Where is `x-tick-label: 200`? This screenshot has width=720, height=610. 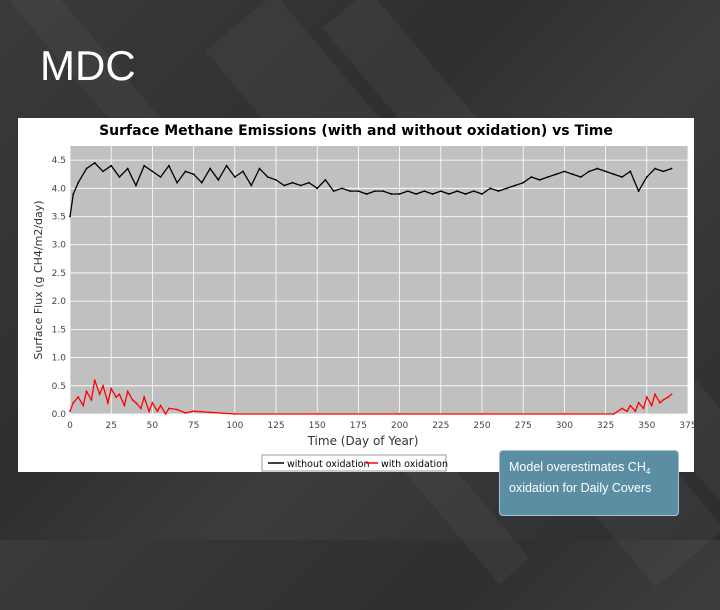
x-tick-label: 200 is located at coordinates (399, 426).